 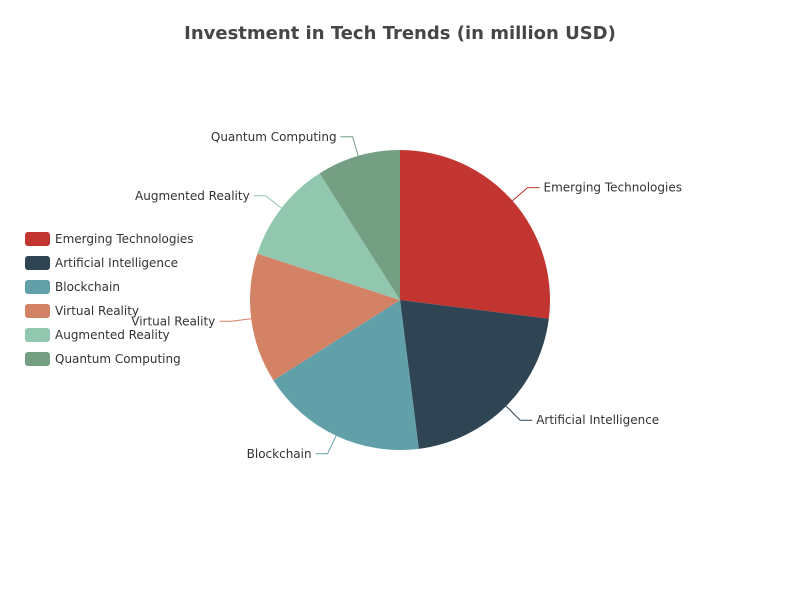 I want to click on slice-label-artificial-intelligence: Artificial Intelligence, so click(x=597, y=420).